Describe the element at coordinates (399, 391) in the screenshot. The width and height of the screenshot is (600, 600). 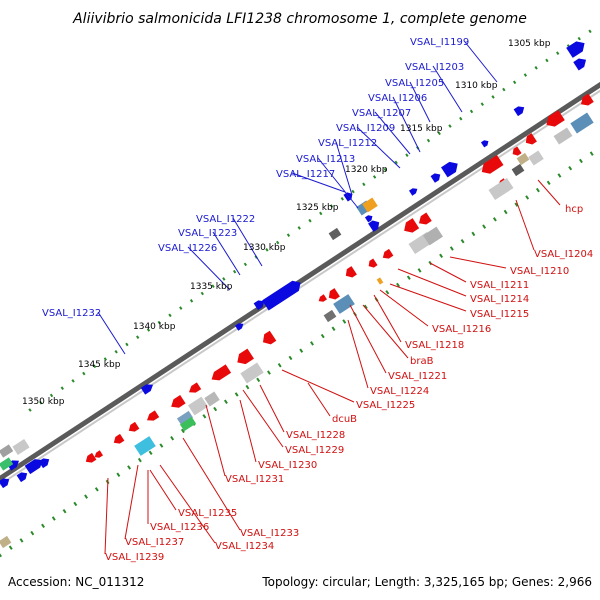
I see `reverse-gene-label: VSAL_I1224` at that location.